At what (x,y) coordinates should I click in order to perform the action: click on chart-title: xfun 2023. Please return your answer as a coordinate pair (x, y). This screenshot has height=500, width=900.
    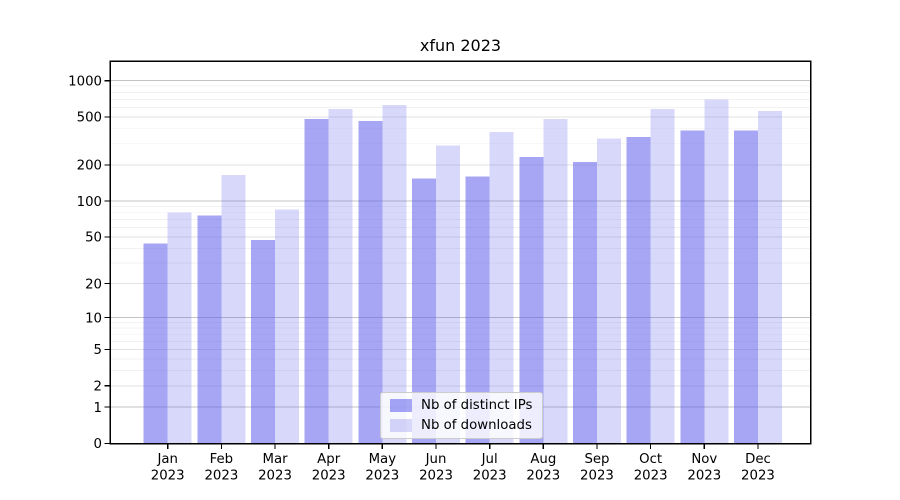
    Looking at the image, I should click on (460, 45).